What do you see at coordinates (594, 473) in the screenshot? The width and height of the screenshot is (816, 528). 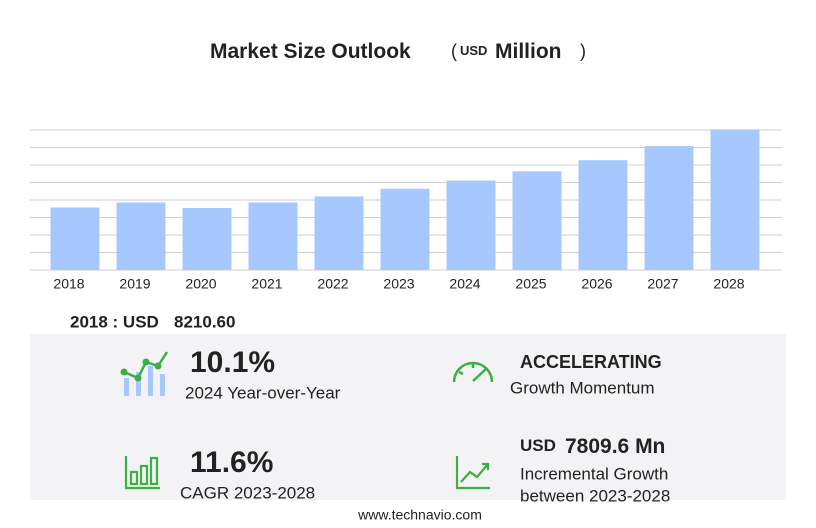 I see `stat-label: Incremental Growth` at bounding box center [594, 473].